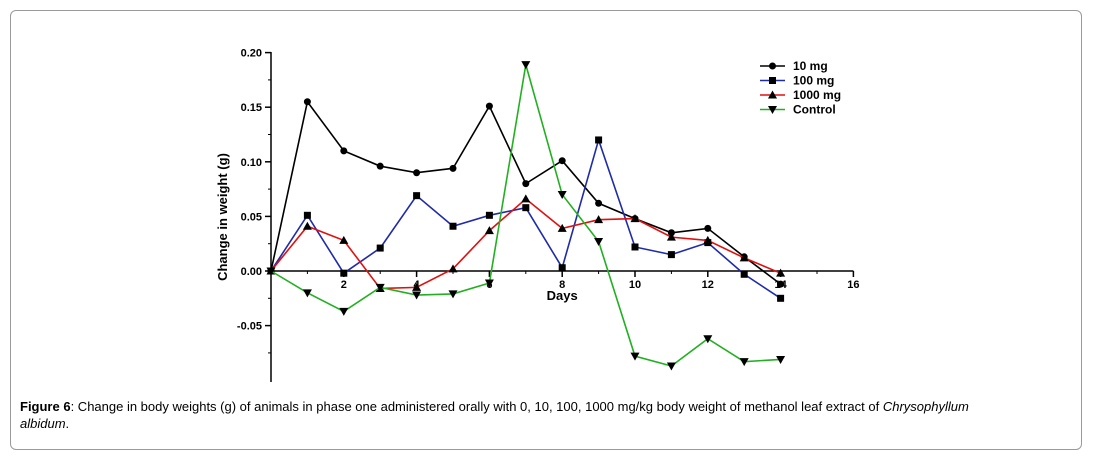  Describe the element at coordinates (635, 285) in the screenshot. I see `x-tick-label: 10` at that location.